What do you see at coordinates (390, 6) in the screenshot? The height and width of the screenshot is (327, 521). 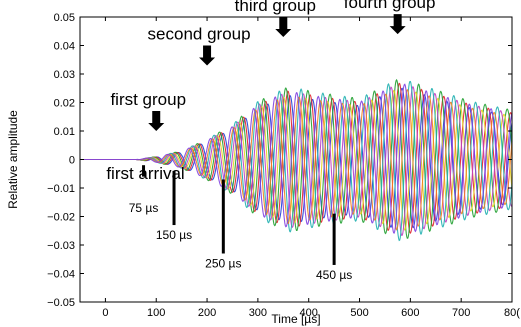 I see `group-label: fourth group` at bounding box center [390, 6].